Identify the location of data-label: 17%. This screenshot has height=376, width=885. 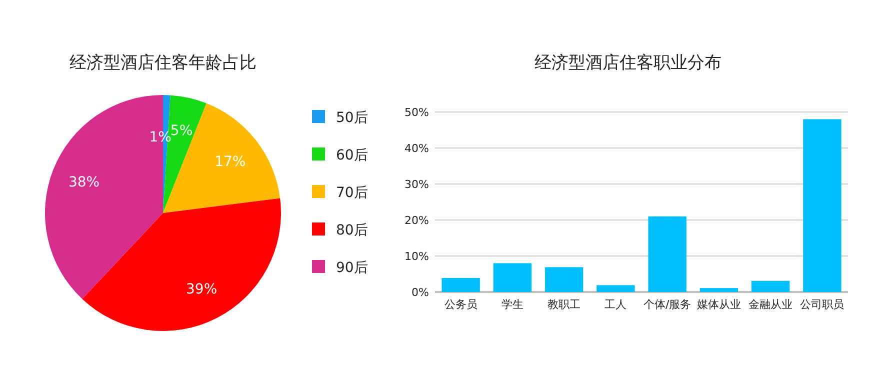
(230, 162).